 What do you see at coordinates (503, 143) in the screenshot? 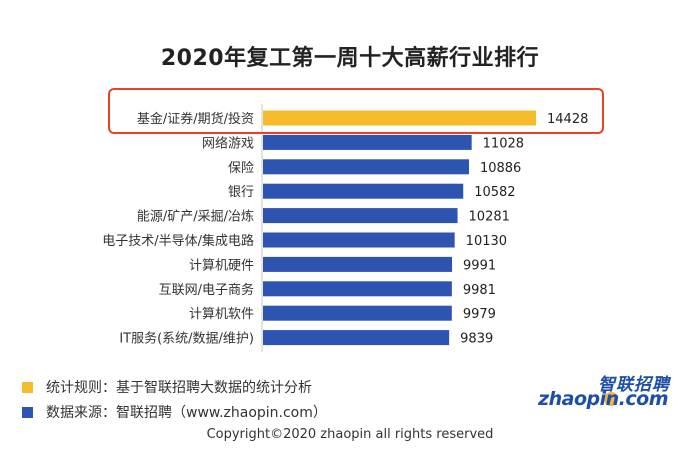
I see `value-label: 11028` at bounding box center [503, 143].